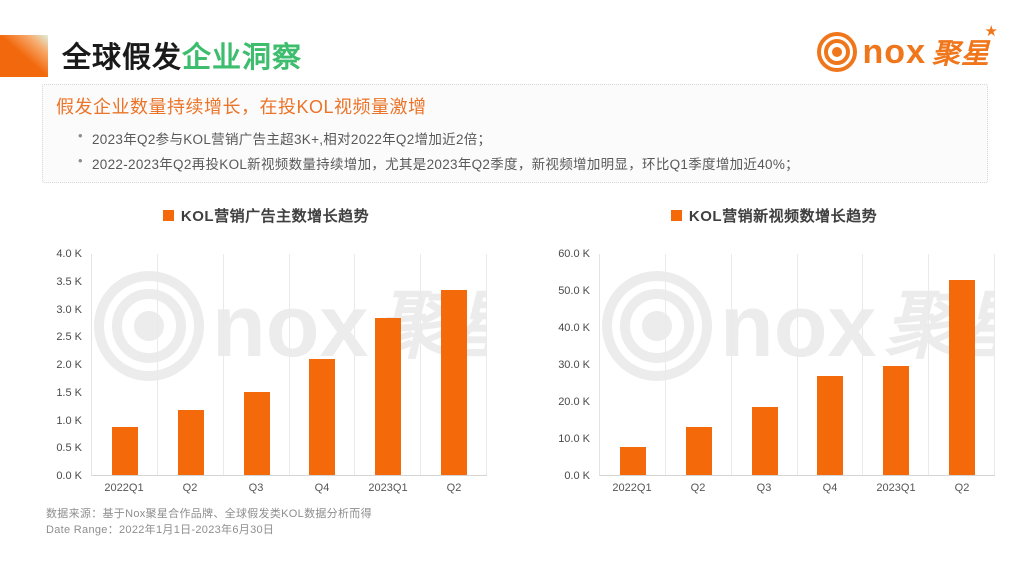  I want to click on y-axis-tick-label: 50.0 K, so click(574, 290).